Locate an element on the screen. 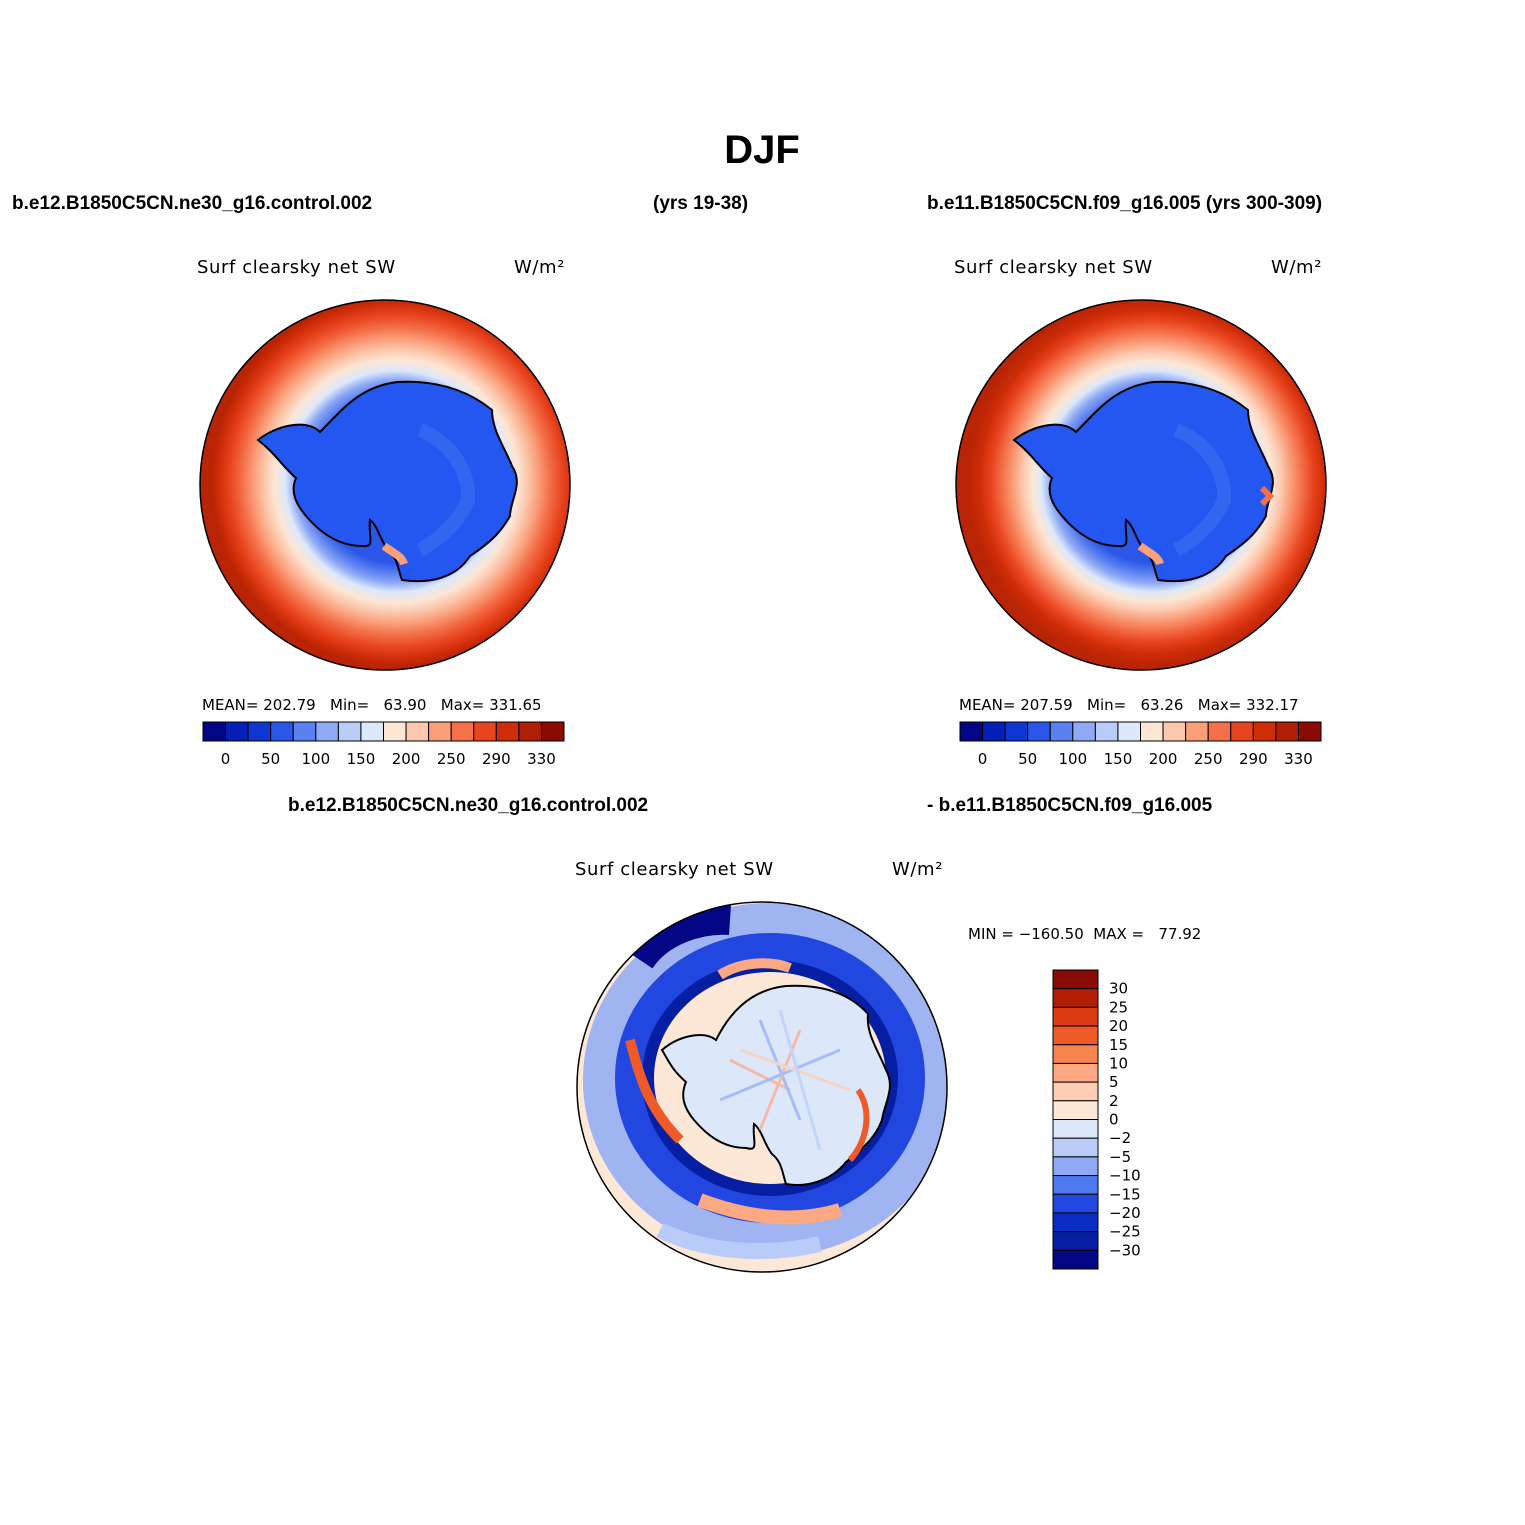 This screenshot has height=1525, width=1525. left-variable-label: Surf clearsky net SW is located at coordinates (296, 267).